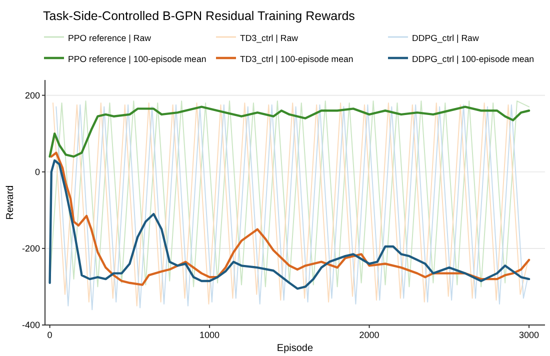  Describe the element at coordinates (31, 325) in the screenshot. I see `y-tick-label: -400` at that location.